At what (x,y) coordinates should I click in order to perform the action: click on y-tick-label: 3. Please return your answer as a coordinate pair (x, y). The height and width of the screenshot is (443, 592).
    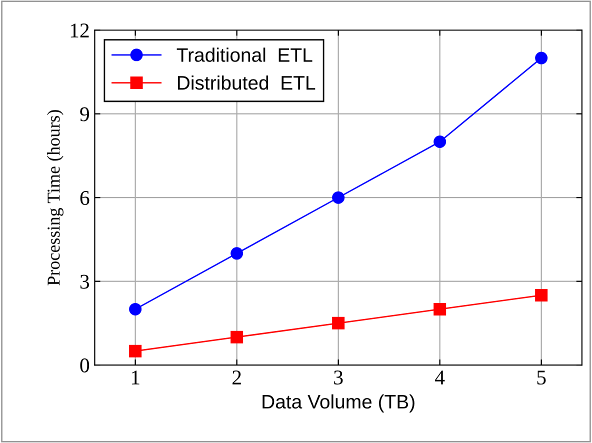
    Looking at the image, I should click on (85, 281).